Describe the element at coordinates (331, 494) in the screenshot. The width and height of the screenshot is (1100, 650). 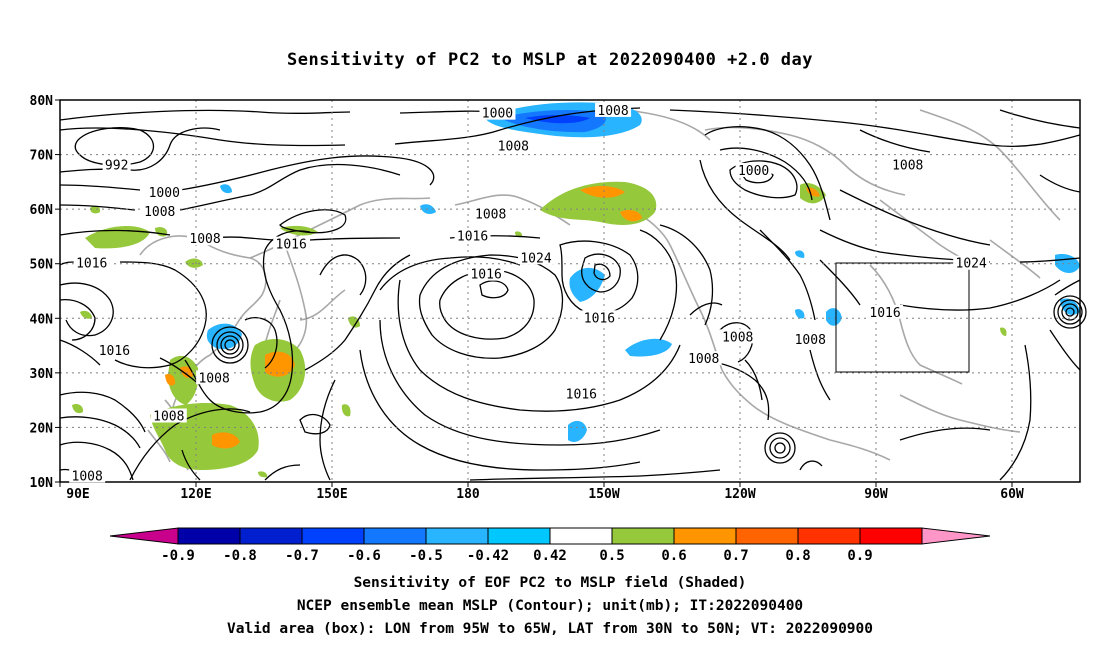
I see `lon-tick-label: 150E` at that location.